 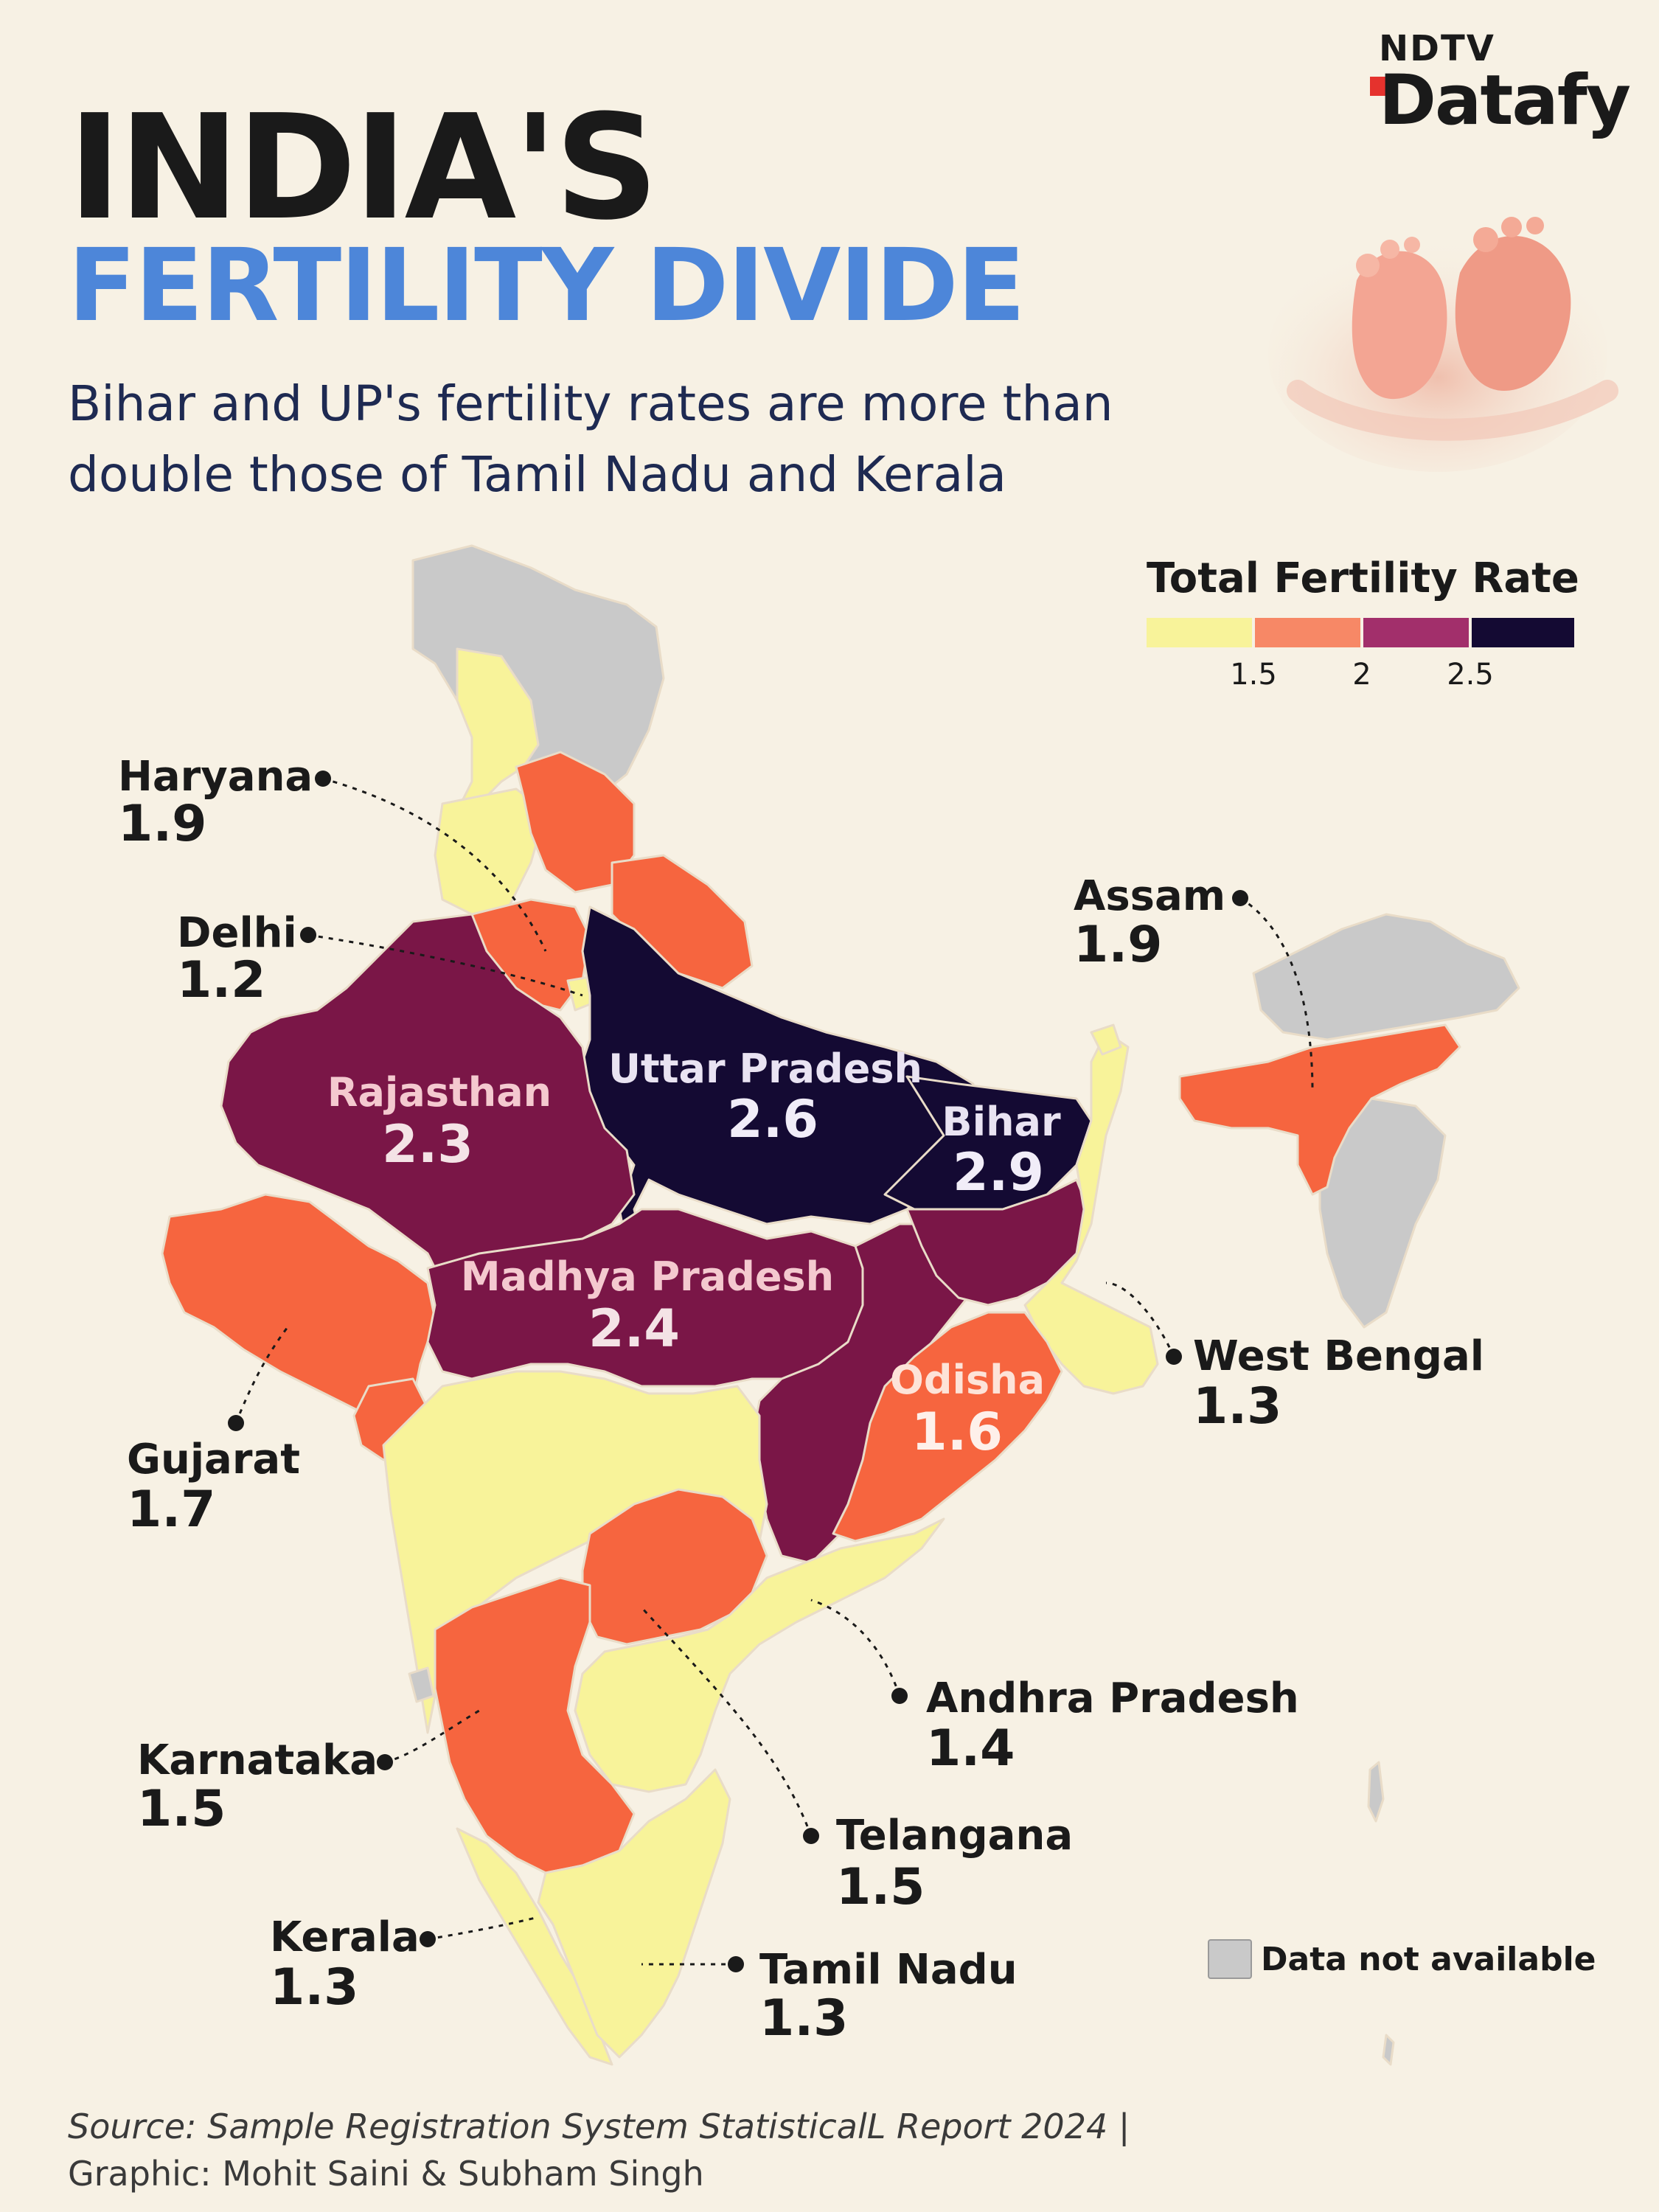 I want to click on label-delhi: Delhi 1.2, so click(x=237, y=959).